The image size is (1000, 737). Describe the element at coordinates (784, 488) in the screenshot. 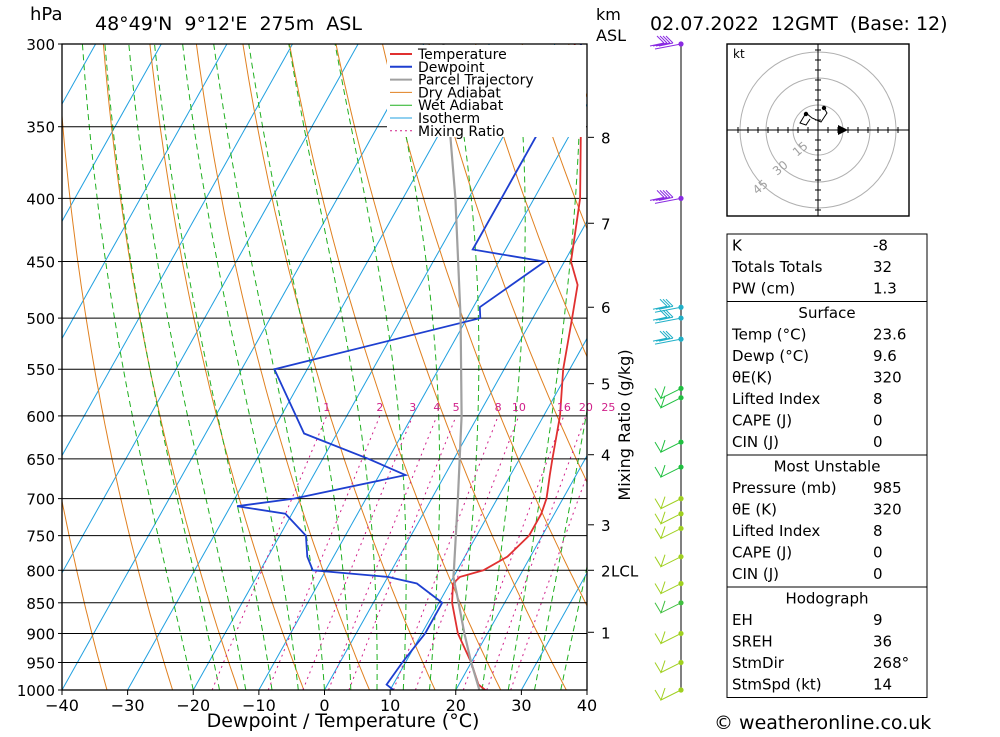

I see `most-unstable-index-label: Pressure (mb)` at that location.